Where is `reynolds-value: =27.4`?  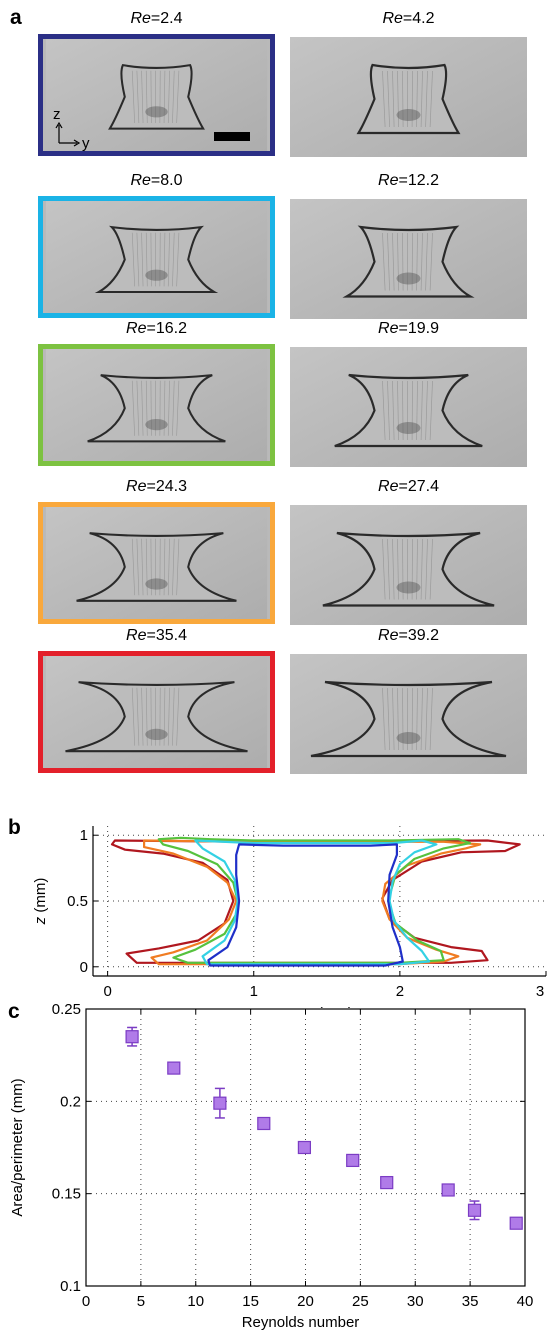
reynolds-value: =27.4 is located at coordinates (418, 486).